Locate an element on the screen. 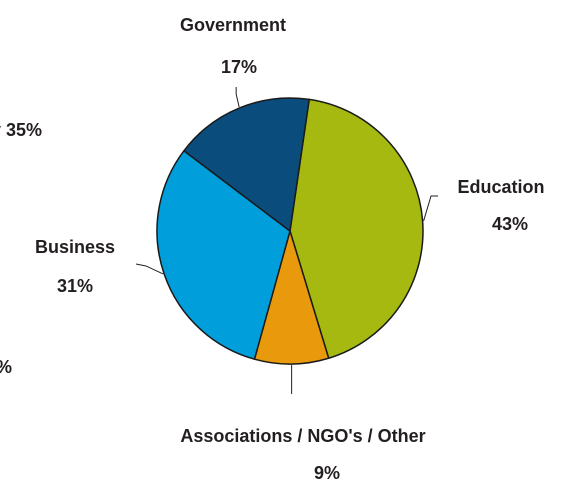  slice-label-government-name: Government is located at coordinates (233, 25).